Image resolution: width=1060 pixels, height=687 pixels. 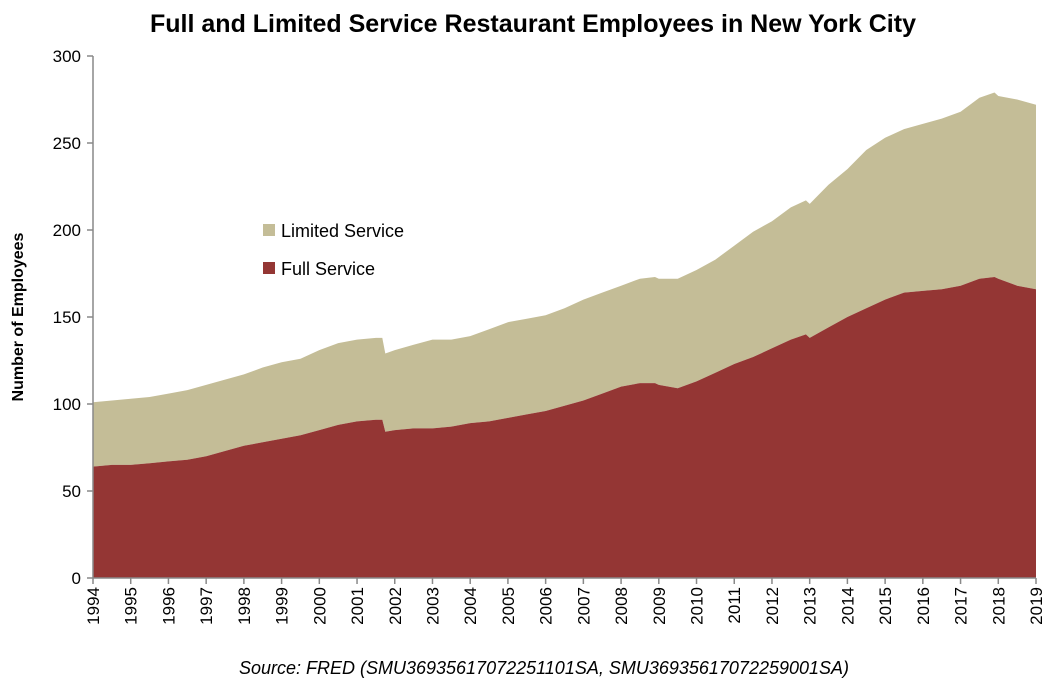 What do you see at coordinates (395, 606) in the screenshot?
I see `x-tick-label: 2002` at bounding box center [395, 606].